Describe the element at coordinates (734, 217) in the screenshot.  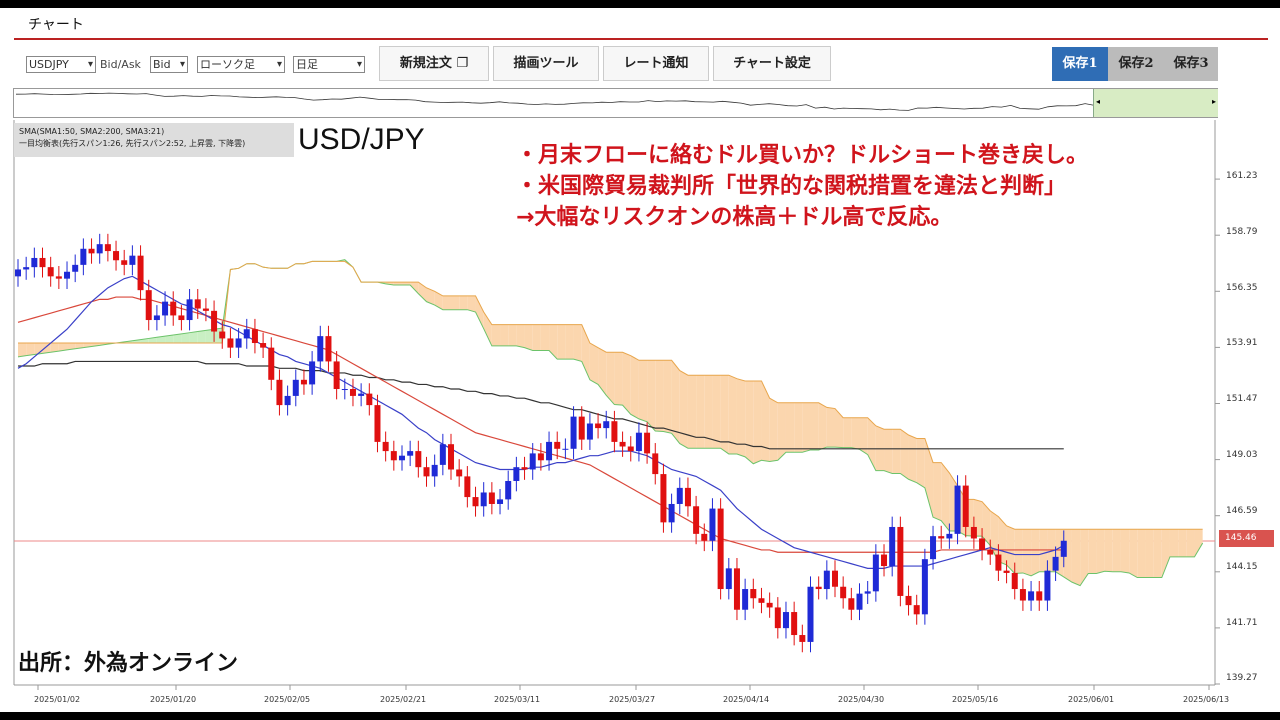
I see `note-line-3: →大幅なリスクオンの株高＋ドル高で反応。` at that location.